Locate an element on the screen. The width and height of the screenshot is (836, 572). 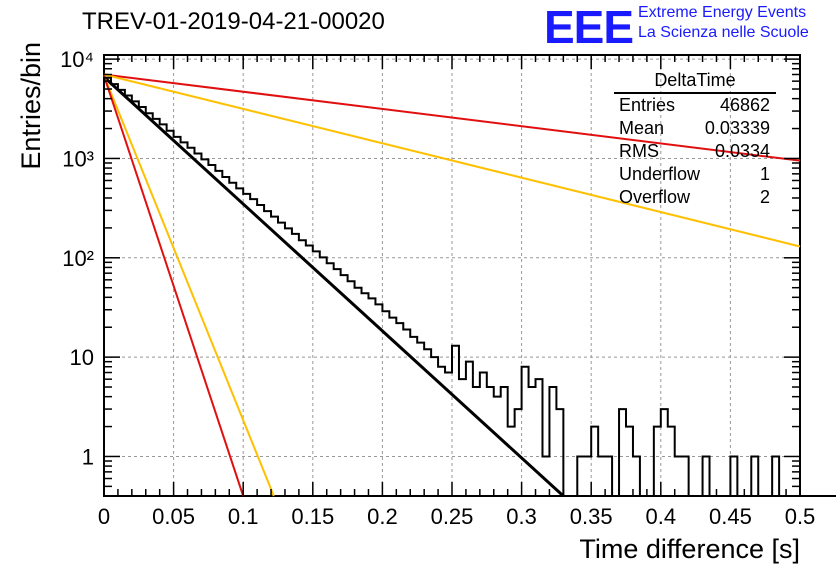
page-title: TREV-01-2019-04-21-00020 is located at coordinates (233, 21).